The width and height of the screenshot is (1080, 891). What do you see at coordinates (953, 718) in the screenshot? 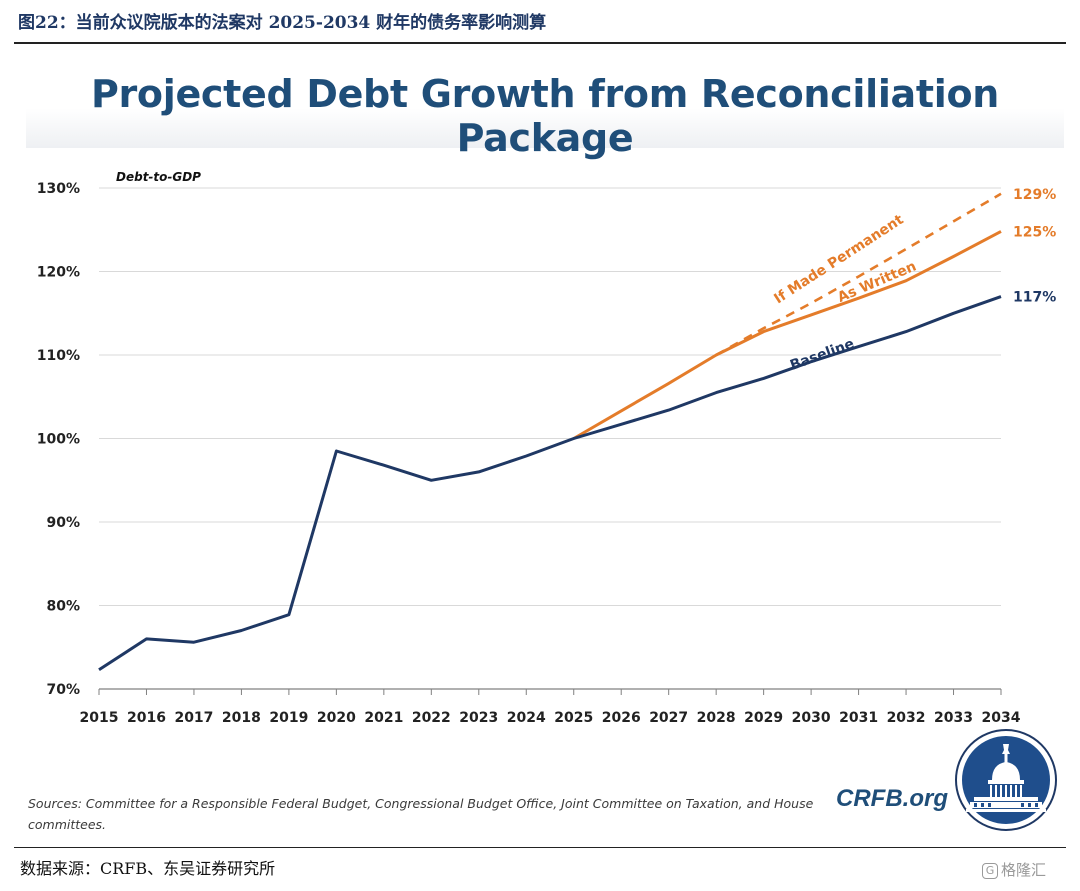
I see `x-tick-label: 2033` at bounding box center [953, 718].